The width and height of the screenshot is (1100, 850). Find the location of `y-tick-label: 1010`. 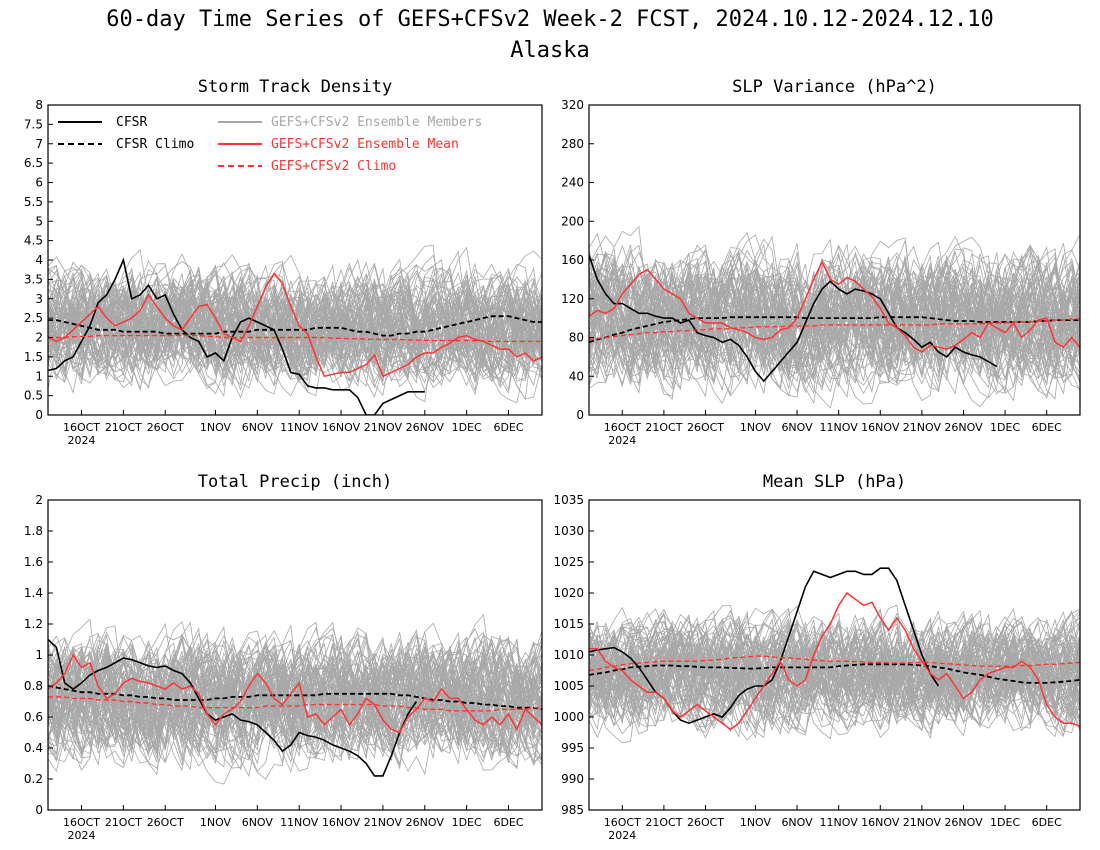

y-tick-label: 1010 is located at coordinates (568, 655).